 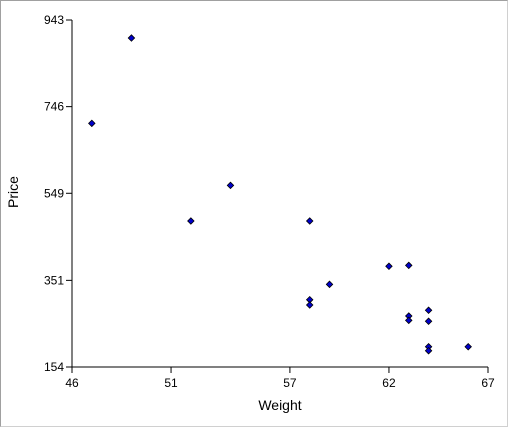 What do you see at coordinates (54, 107) in the screenshot?
I see `y-tick-label: 746` at bounding box center [54, 107].